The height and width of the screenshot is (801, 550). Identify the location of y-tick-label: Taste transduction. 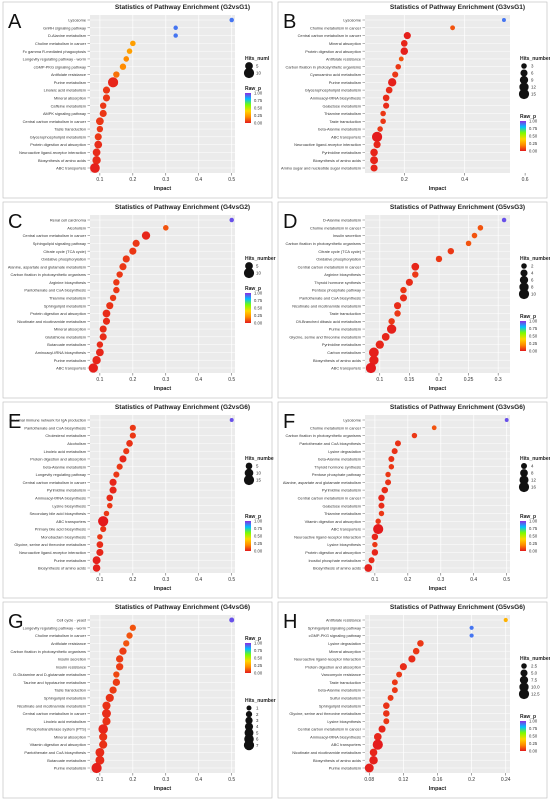
(345, 121).